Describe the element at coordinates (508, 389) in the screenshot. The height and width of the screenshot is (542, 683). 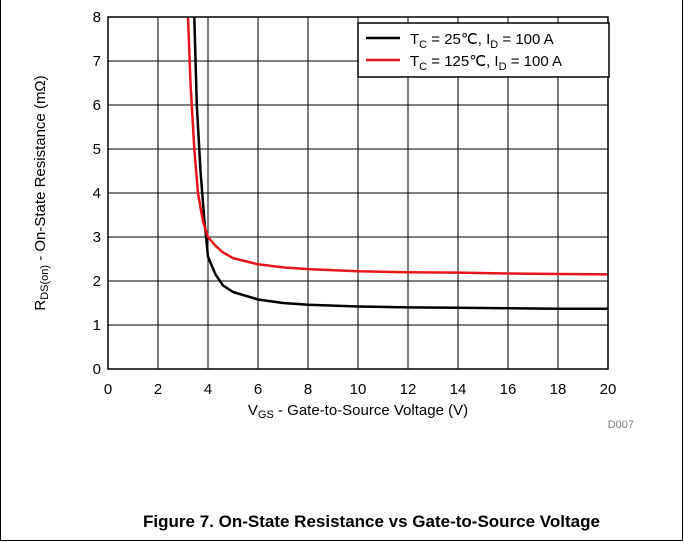
I see `x-tick-label: 16` at that location.